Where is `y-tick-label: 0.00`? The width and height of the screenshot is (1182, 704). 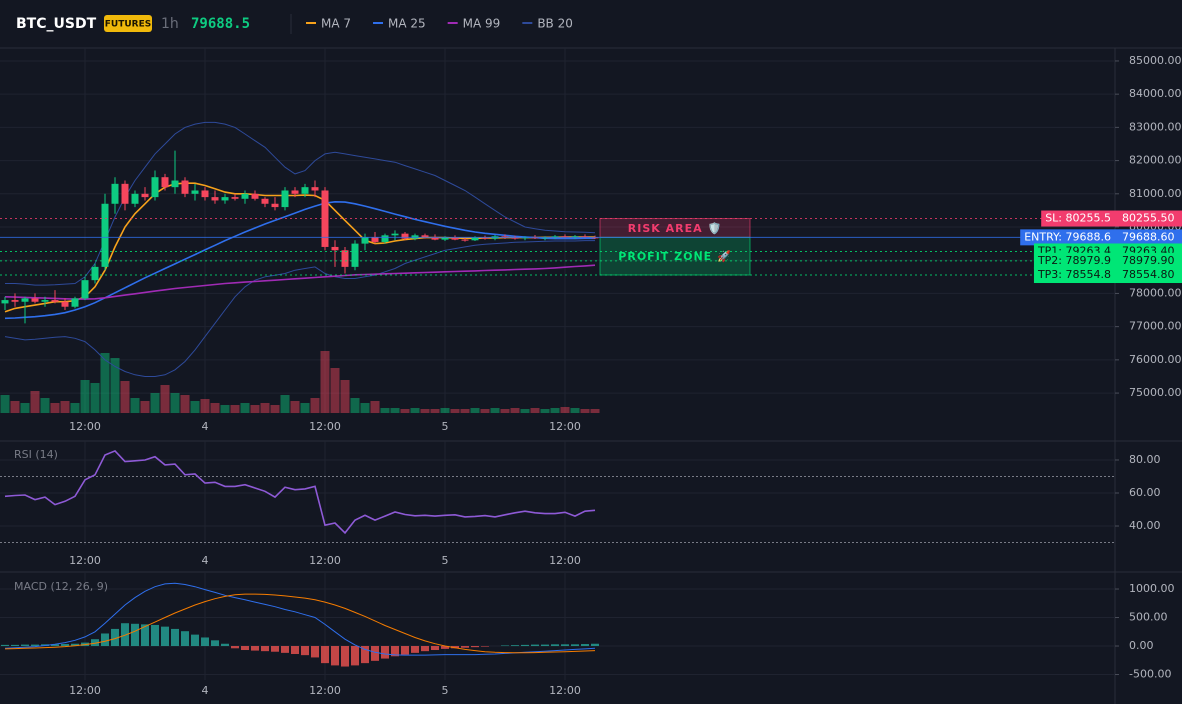 y-tick-label: 0.00 is located at coordinates (1141, 645).